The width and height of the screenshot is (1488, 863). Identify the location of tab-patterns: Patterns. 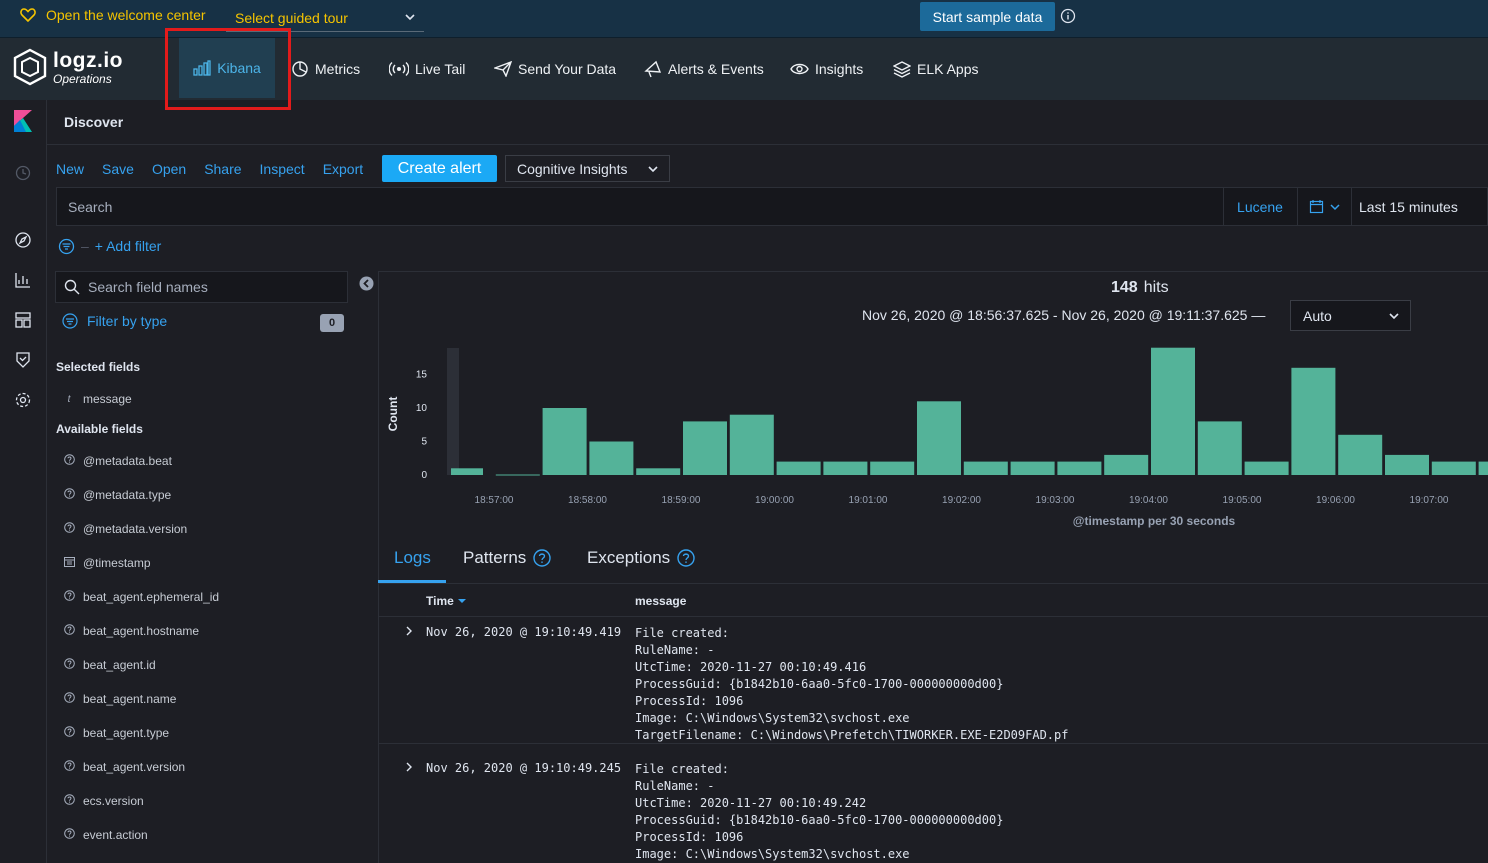
(507, 558).